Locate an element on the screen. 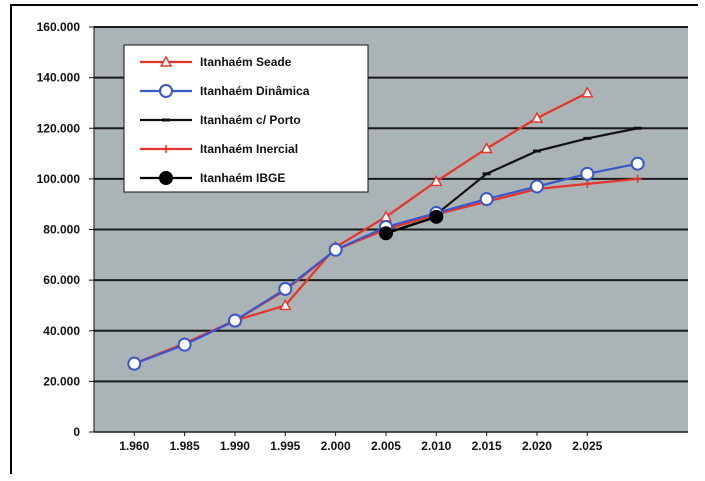 The width and height of the screenshot is (705, 481). x-tick-label: 2.010 is located at coordinates (436, 446).